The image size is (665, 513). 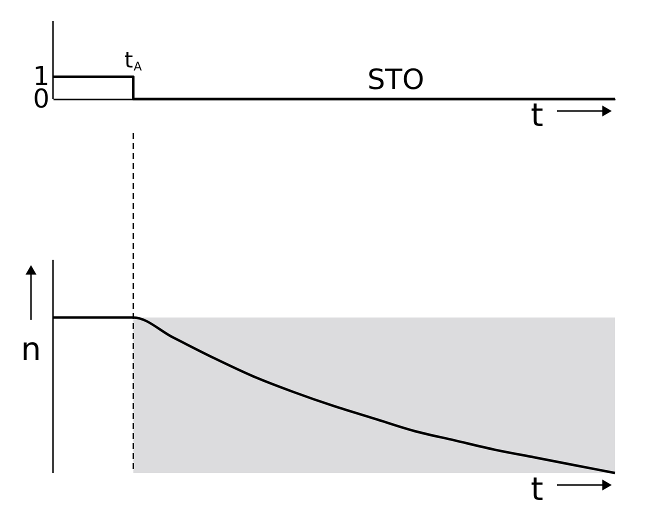 What do you see at coordinates (395, 79) in the screenshot?
I see `annotation: STO` at bounding box center [395, 79].